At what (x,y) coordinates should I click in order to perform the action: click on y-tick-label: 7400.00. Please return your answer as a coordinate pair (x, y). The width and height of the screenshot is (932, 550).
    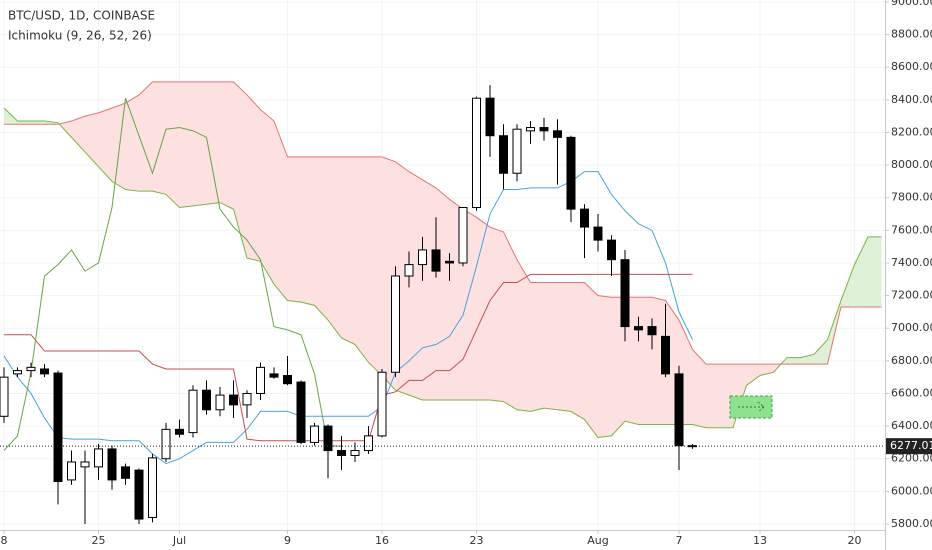
    Looking at the image, I should click on (911, 262).